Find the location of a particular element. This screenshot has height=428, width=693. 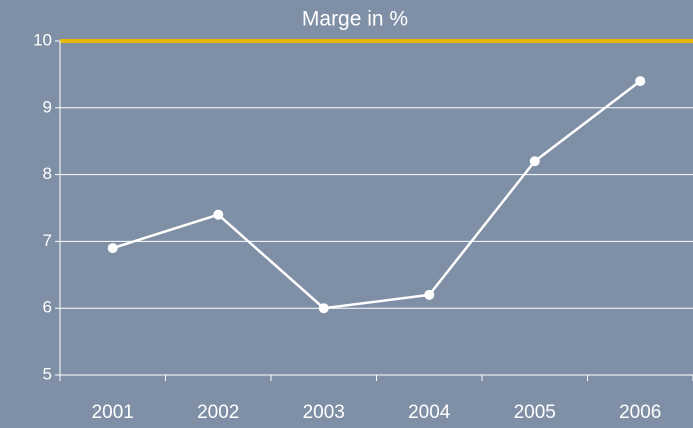

x-tick-label: 2005 is located at coordinates (535, 412).